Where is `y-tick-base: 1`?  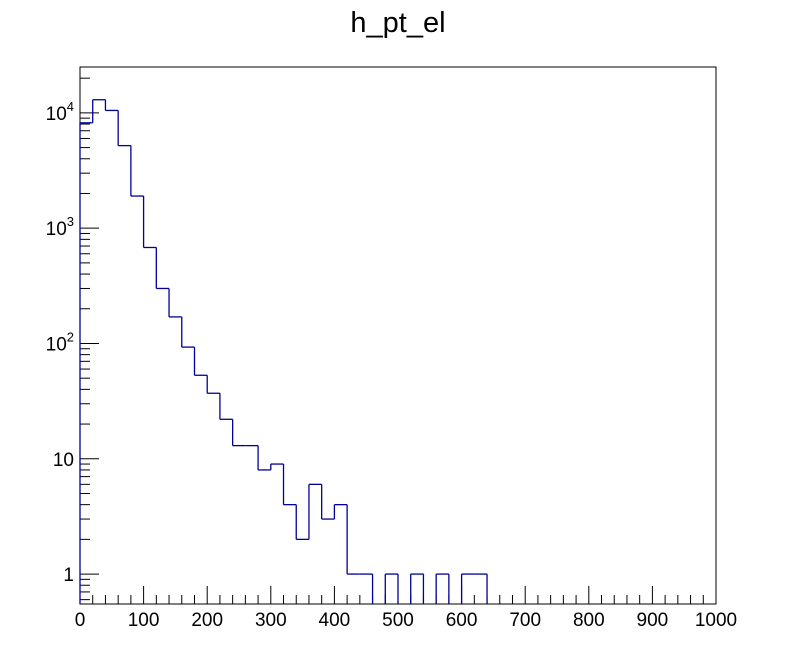 y-tick-base: 1 is located at coordinates (68, 575).